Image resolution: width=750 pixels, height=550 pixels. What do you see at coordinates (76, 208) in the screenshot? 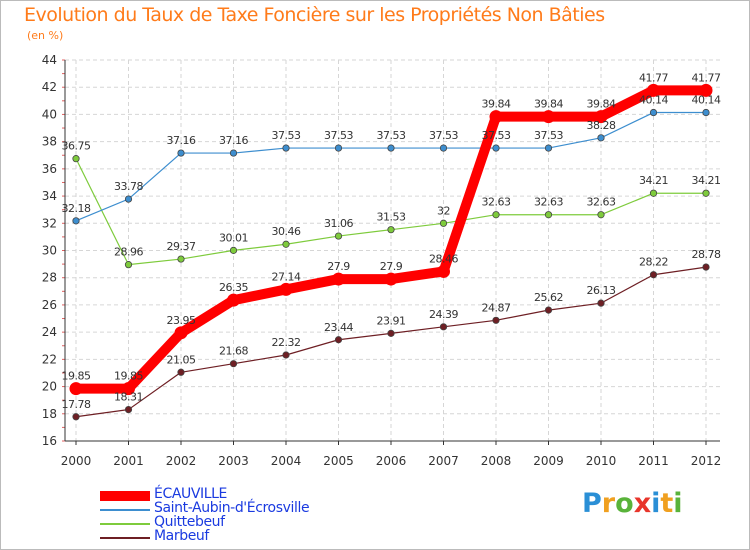
I see `data-label: 32.18` at bounding box center [76, 208].